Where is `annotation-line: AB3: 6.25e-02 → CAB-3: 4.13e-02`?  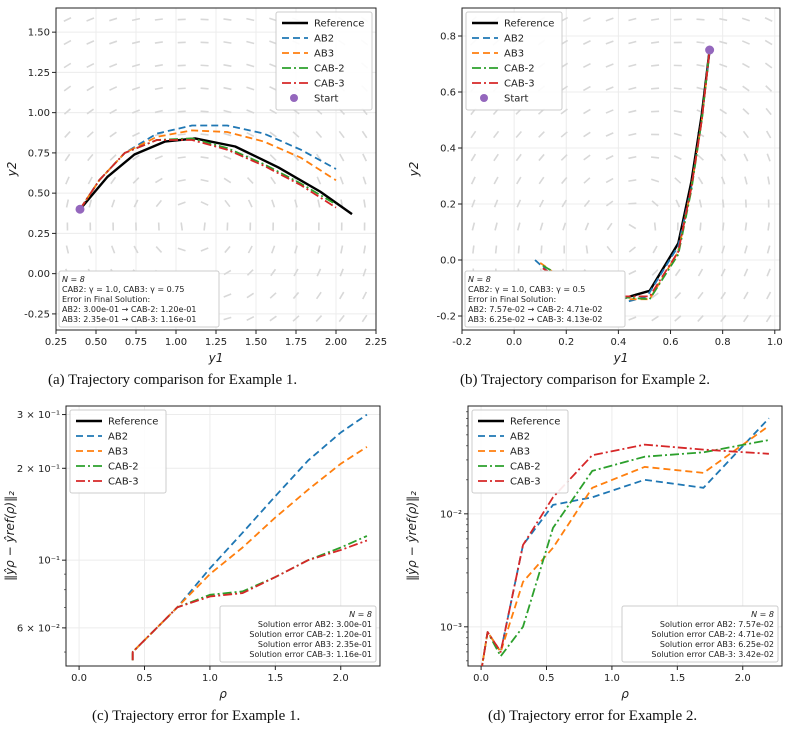
annotation-line: AB3: 6.25e-02 → CAB-3: 4.13e-02 is located at coordinates (535, 319).